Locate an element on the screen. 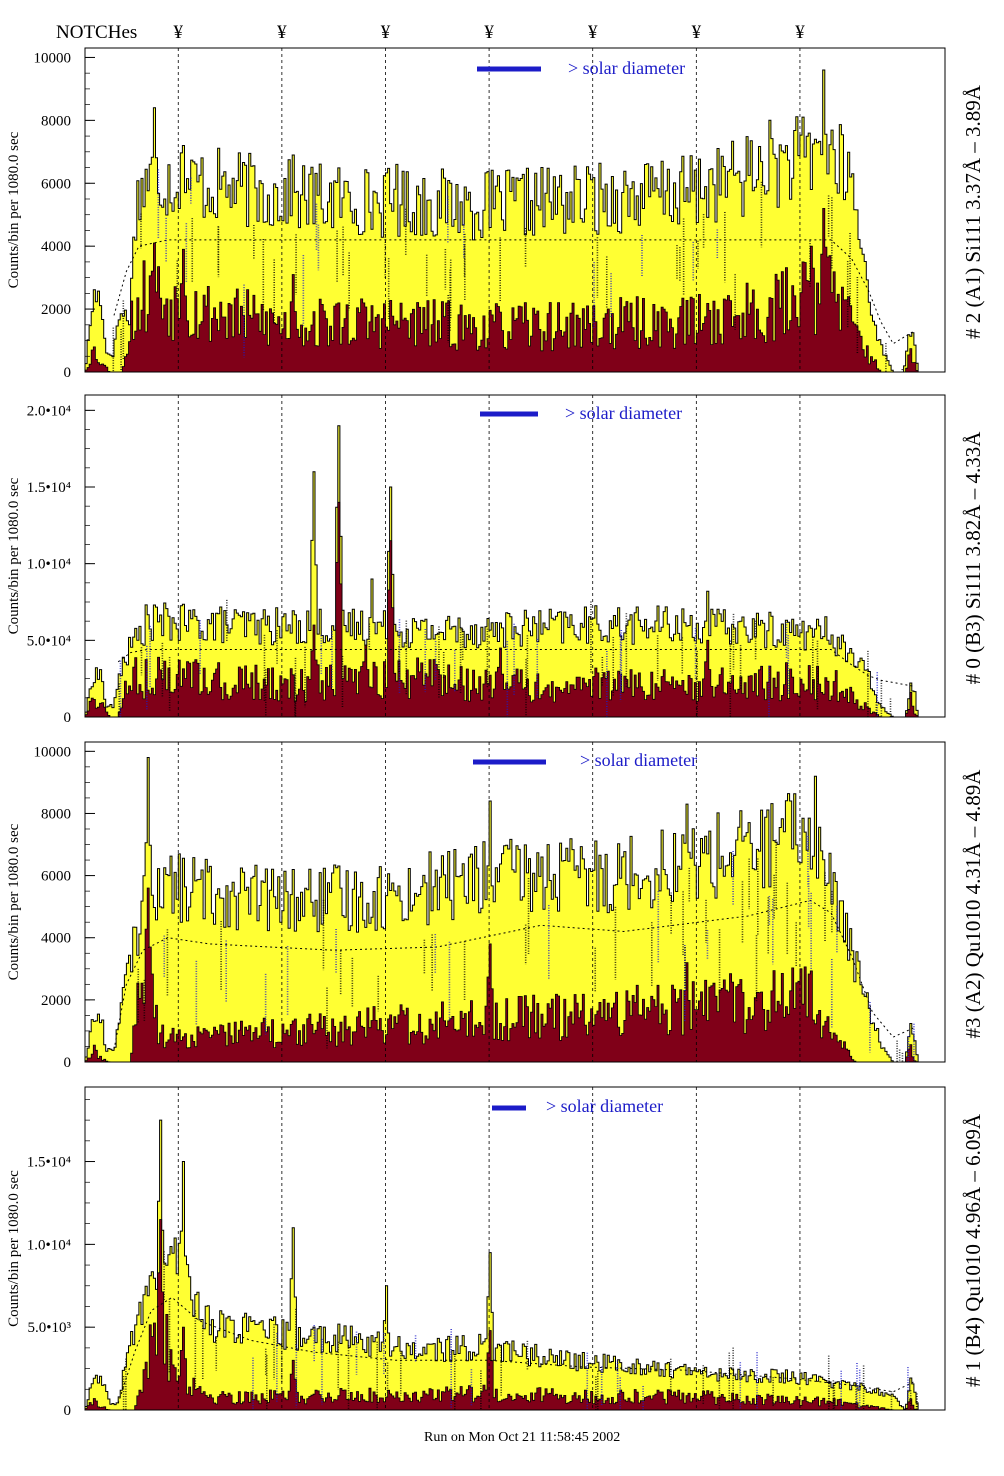 The width and height of the screenshot is (1004, 1476). panel-label: # 2 (A1) Si111 3.37Å – 3.89Å is located at coordinates (973, 211).